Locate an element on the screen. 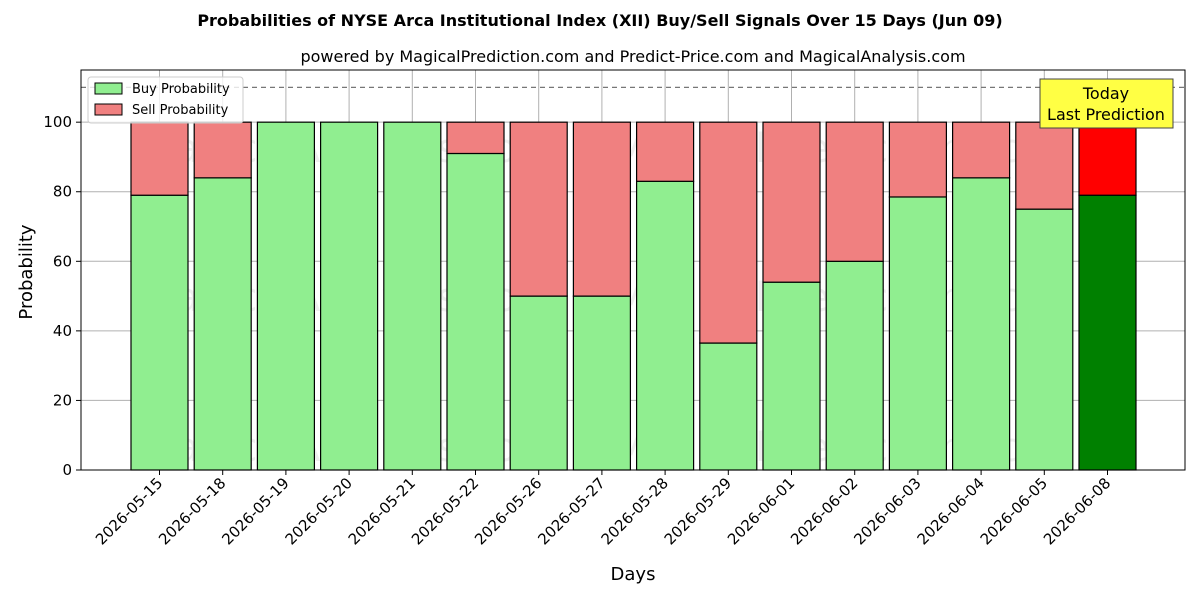  x-tick-label: 2026-06-02 is located at coordinates (824, 511).